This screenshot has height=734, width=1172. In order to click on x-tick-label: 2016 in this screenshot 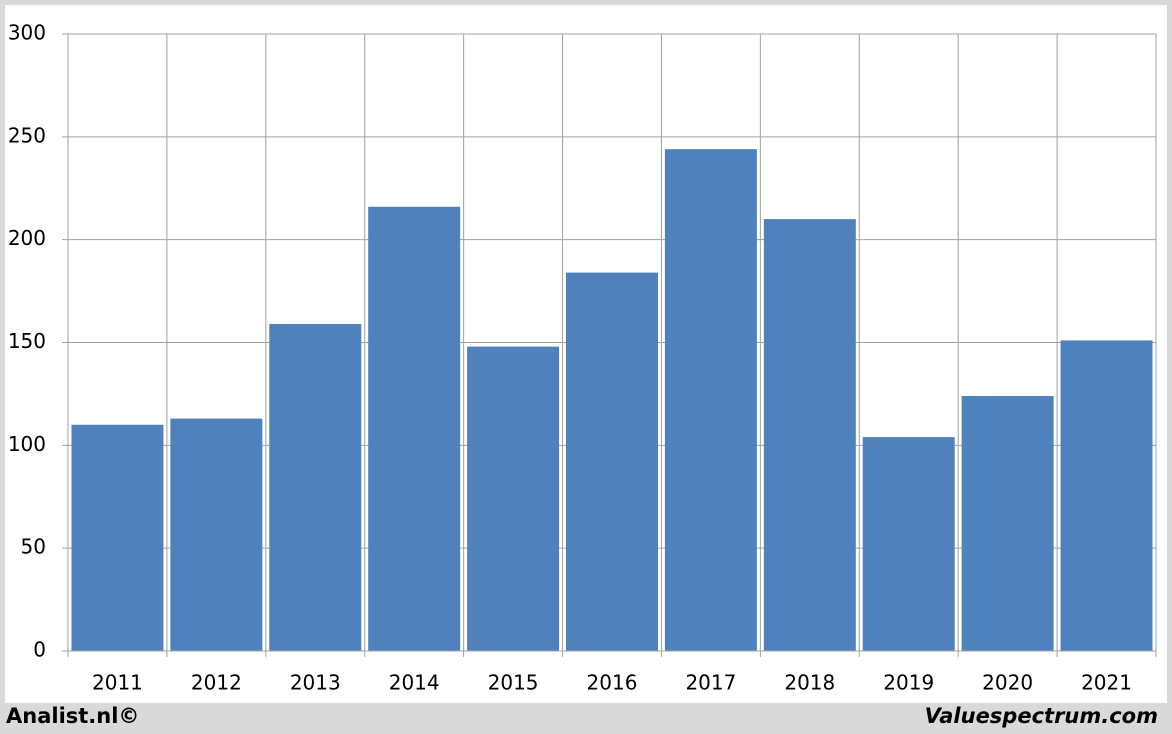, I will do `click(612, 683)`.